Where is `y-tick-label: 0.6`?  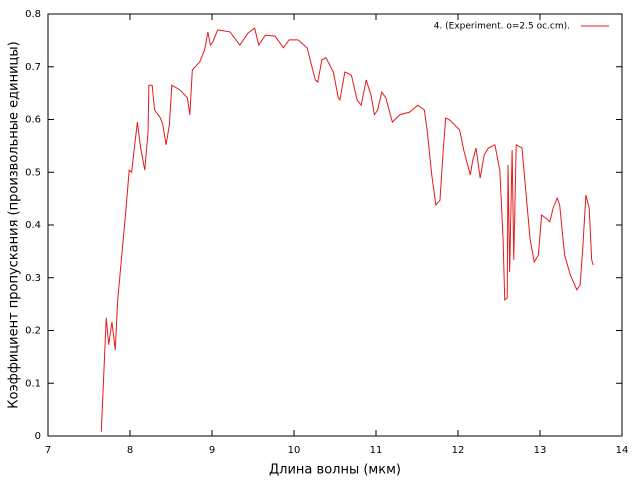 y-tick-label: 0.6 is located at coordinates (33, 120).